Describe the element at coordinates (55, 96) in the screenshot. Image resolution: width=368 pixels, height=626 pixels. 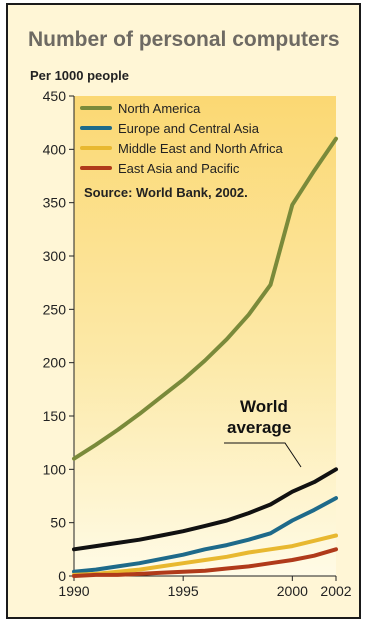
I see `y-tick-label: 450` at that location.